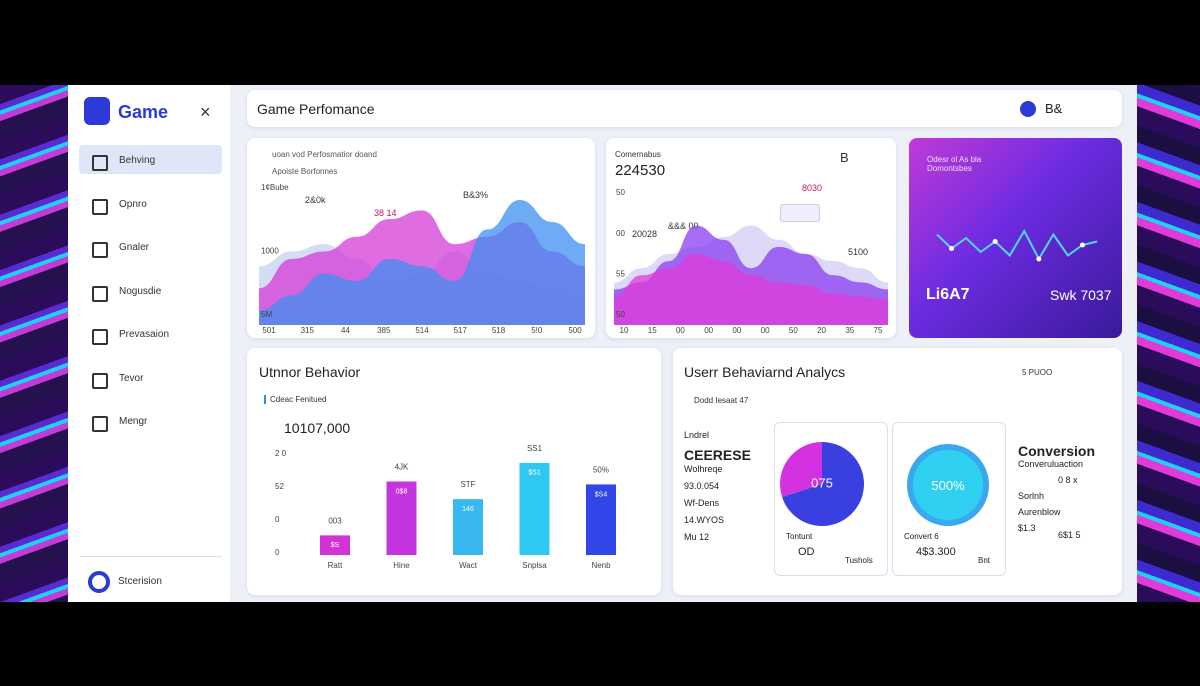 The width and height of the screenshot is (1200, 686). Describe the element at coordinates (133, 421) in the screenshot. I see `menu-item: Mengr` at that location.